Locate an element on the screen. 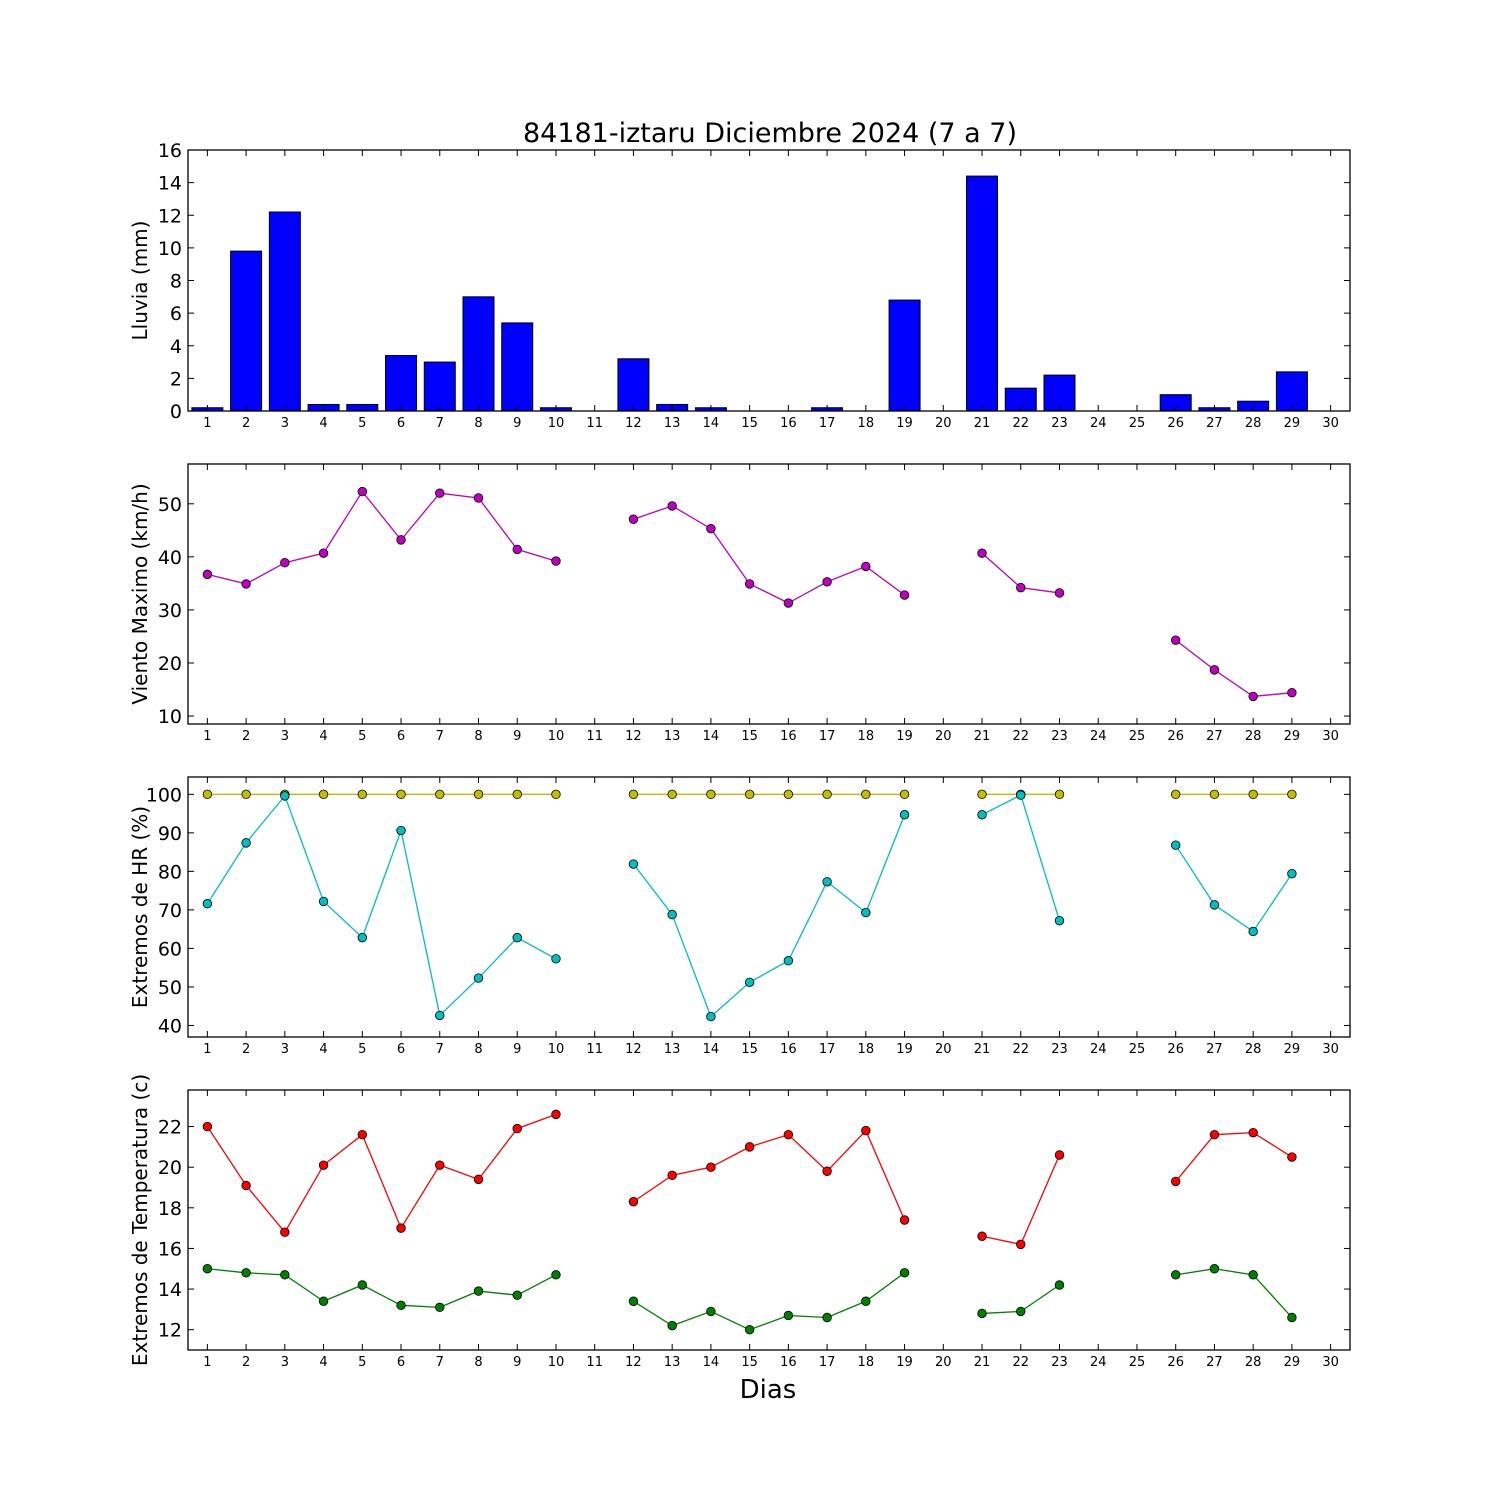  x-tick-label: 8 is located at coordinates (478, 736).